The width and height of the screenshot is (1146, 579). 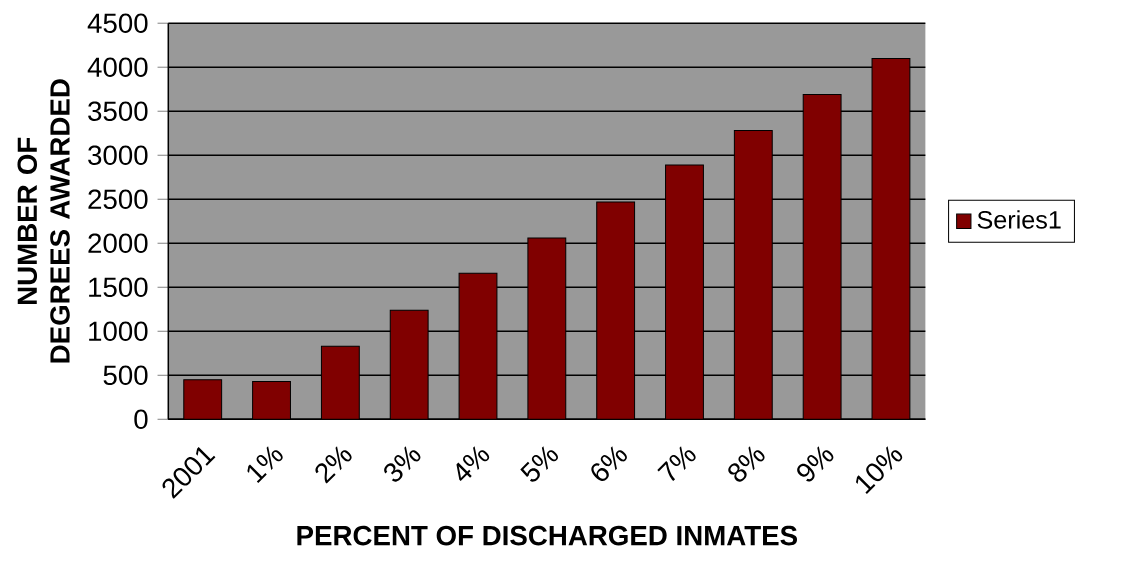 What do you see at coordinates (815, 464) in the screenshot?
I see `x-tick-label: 9%` at bounding box center [815, 464].